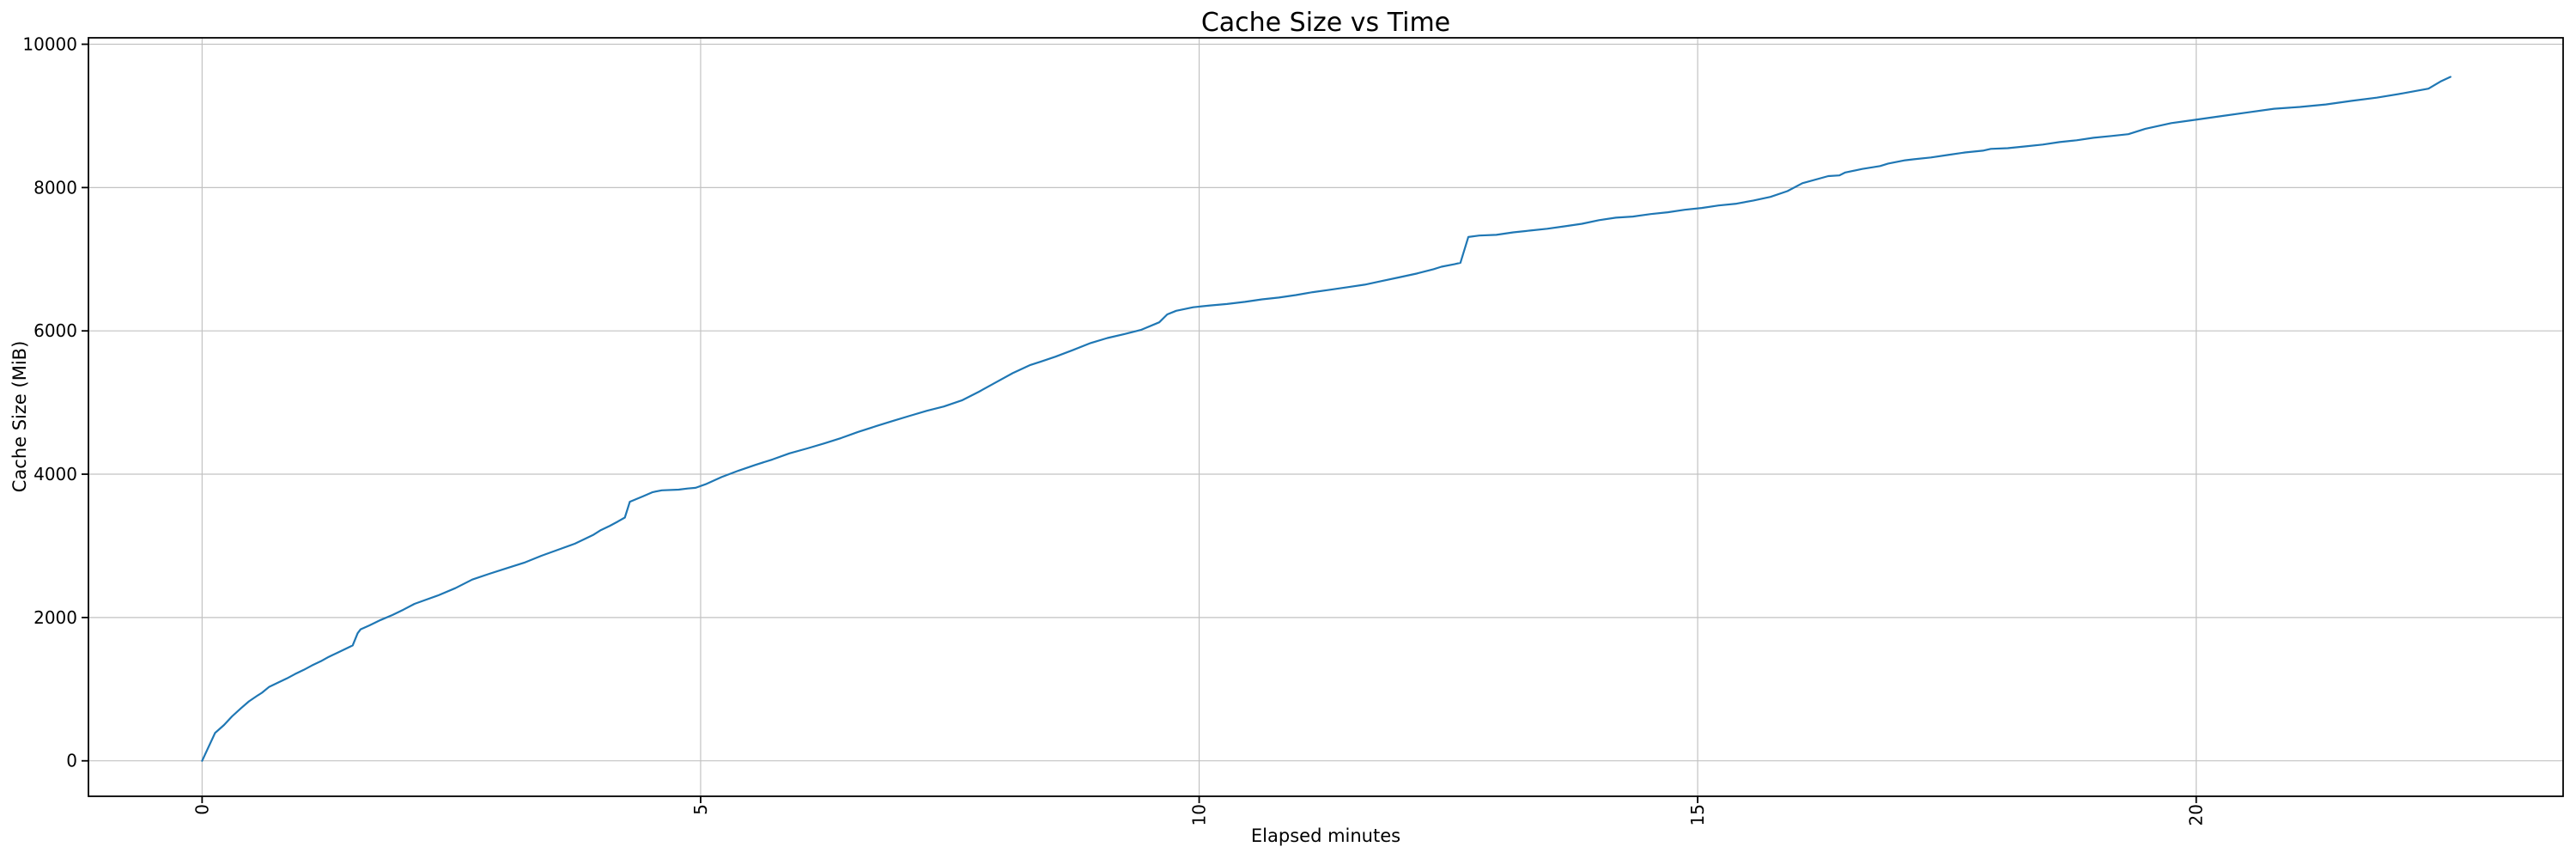 The width and height of the screenshot is (2576, 859). Describe the element at coordinates (202, 809) in the screenshot. I see `x-tick-label: 0` at that location.